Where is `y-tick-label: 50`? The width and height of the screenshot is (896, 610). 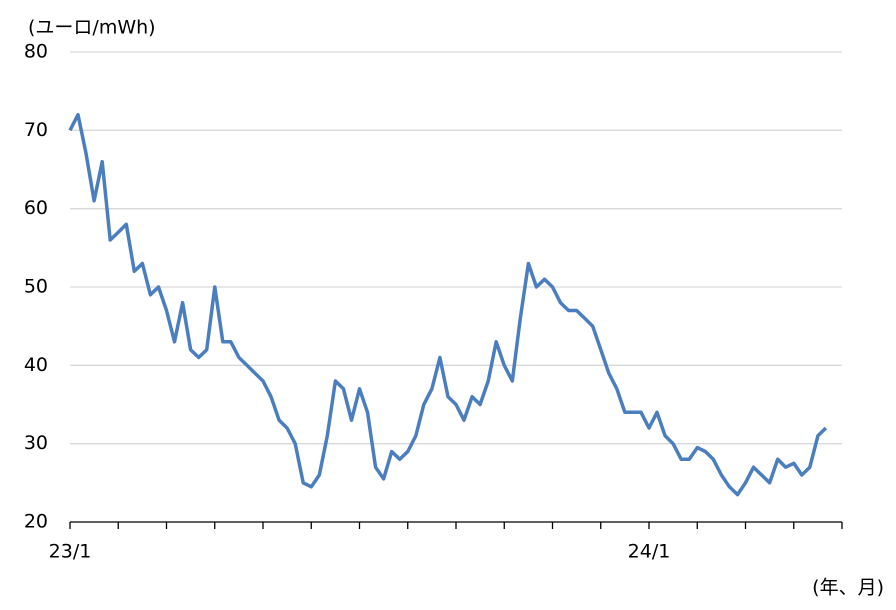
y-tick-label: 50 is located at coordinates (36, 287).